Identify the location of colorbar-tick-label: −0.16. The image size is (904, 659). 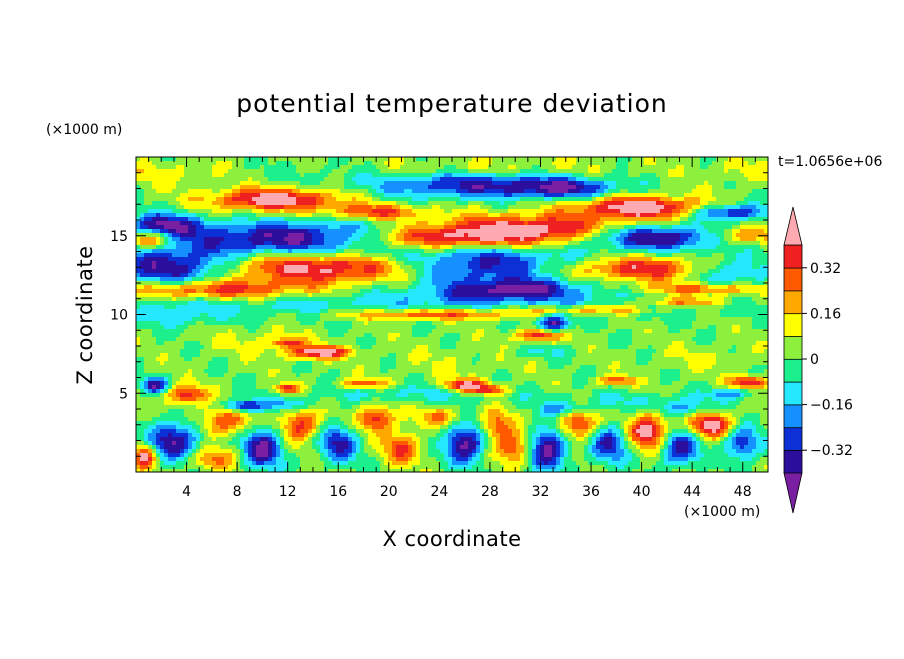
(831, 406).